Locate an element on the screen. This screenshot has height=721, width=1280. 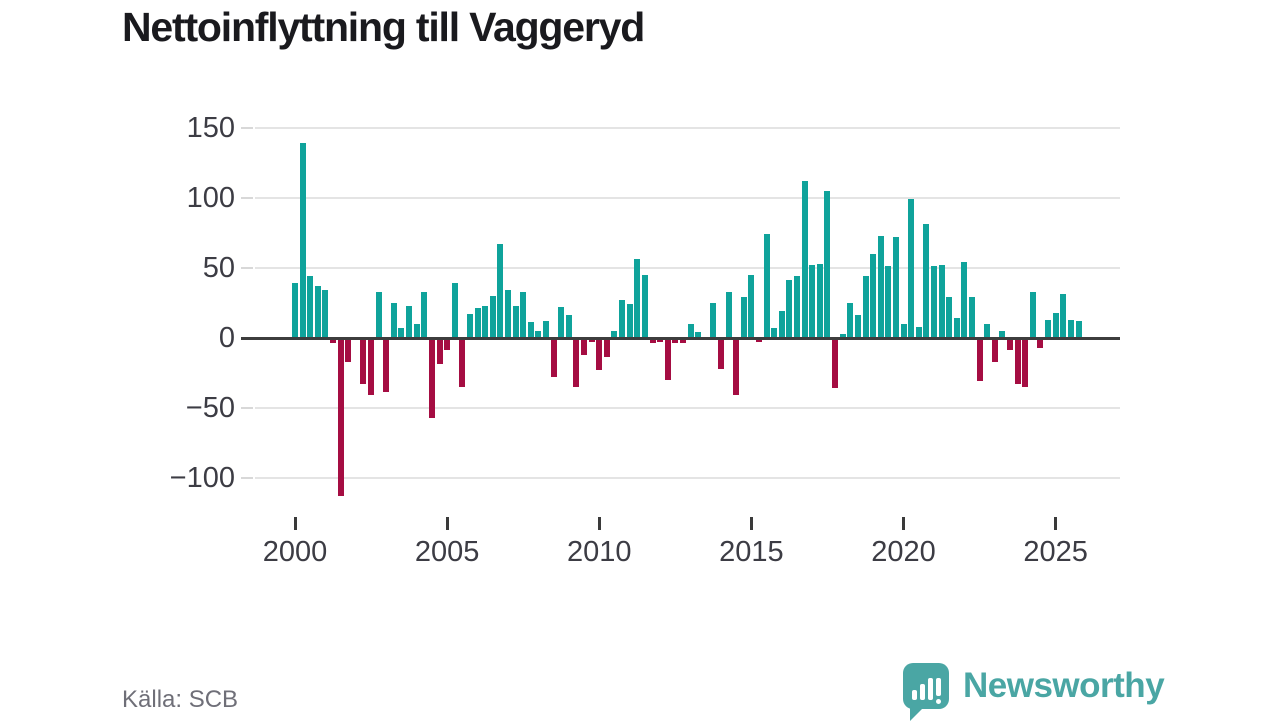
source-note: Källa: SCB is located at coordinates (180, 699).